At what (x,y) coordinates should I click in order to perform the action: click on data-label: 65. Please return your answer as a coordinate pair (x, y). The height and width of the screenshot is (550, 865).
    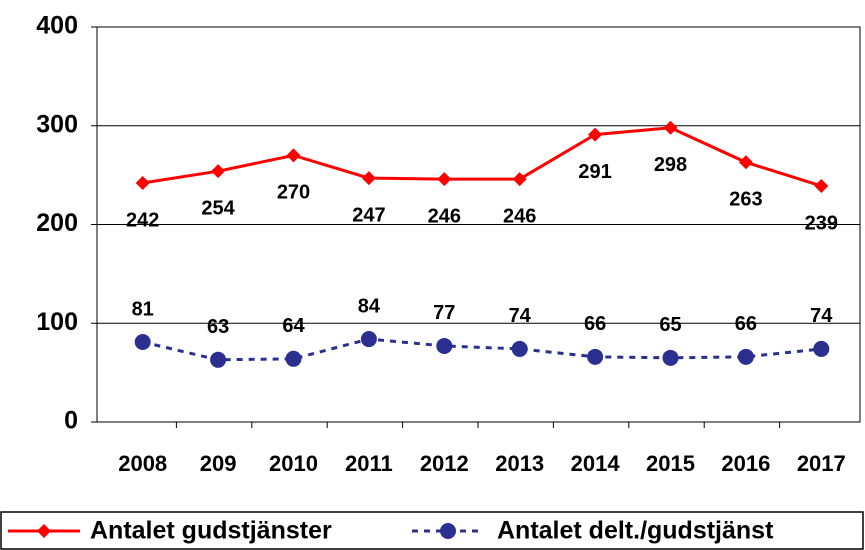
    Looking at the image, I should click on (670, 325).